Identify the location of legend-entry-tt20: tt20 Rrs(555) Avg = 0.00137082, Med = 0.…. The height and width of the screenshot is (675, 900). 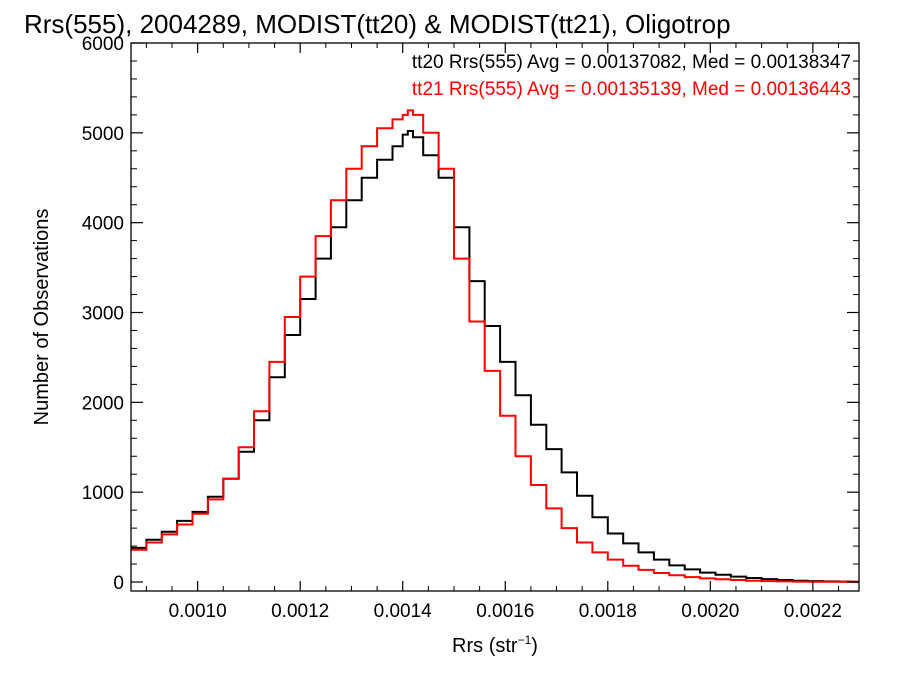
(631, 62).